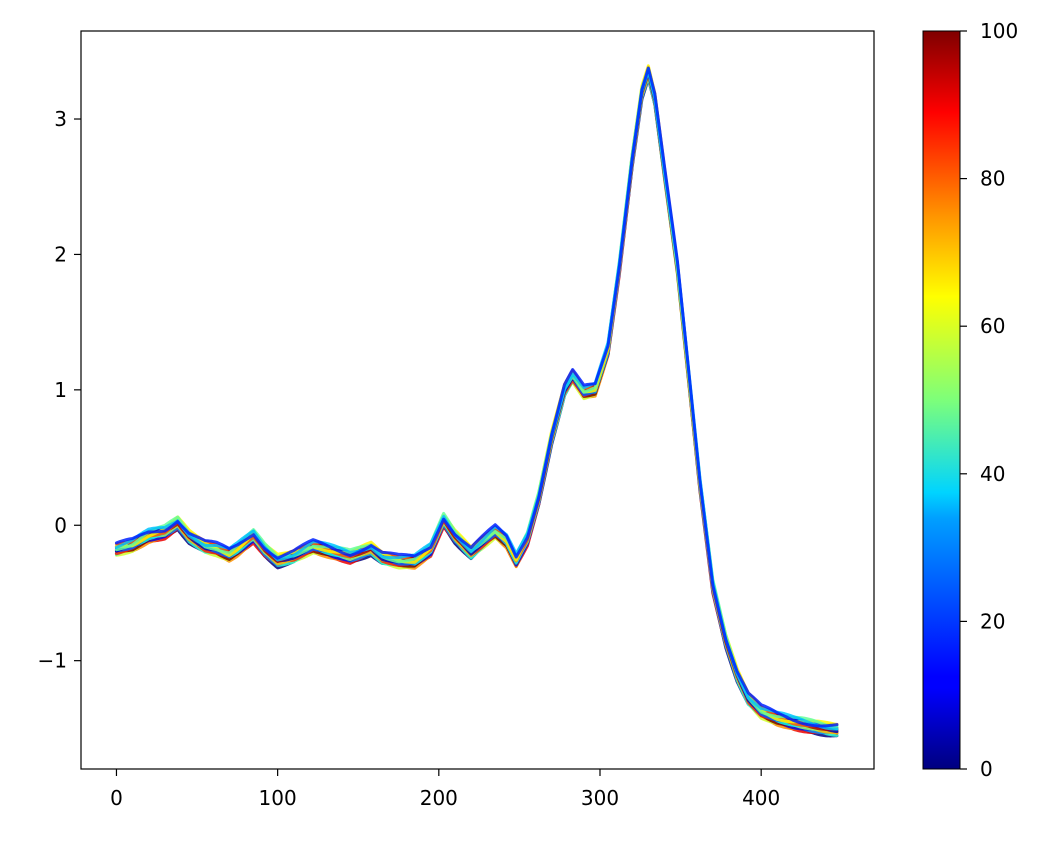  What do you see at coordinates (439, 798) in the screenshot?
I see `x-tick-label: 200` at bounding box center [439, 798].